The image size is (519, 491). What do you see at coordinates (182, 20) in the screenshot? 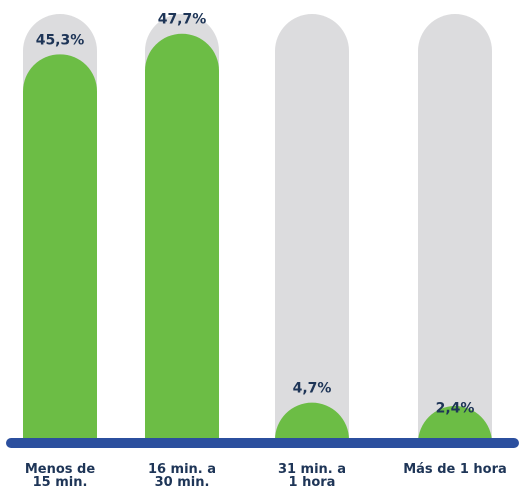
I see `value-label-2: 47,7%` at bounding box center [182, 20].